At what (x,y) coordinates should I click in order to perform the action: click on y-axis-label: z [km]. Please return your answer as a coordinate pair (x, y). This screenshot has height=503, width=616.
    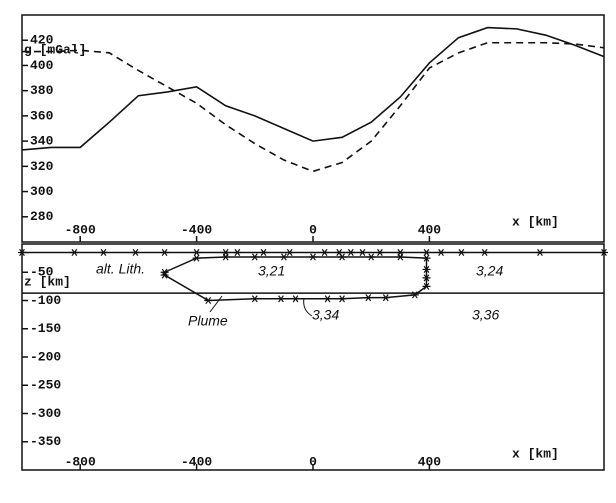
    Looking at the image, I should click on (47, 281).